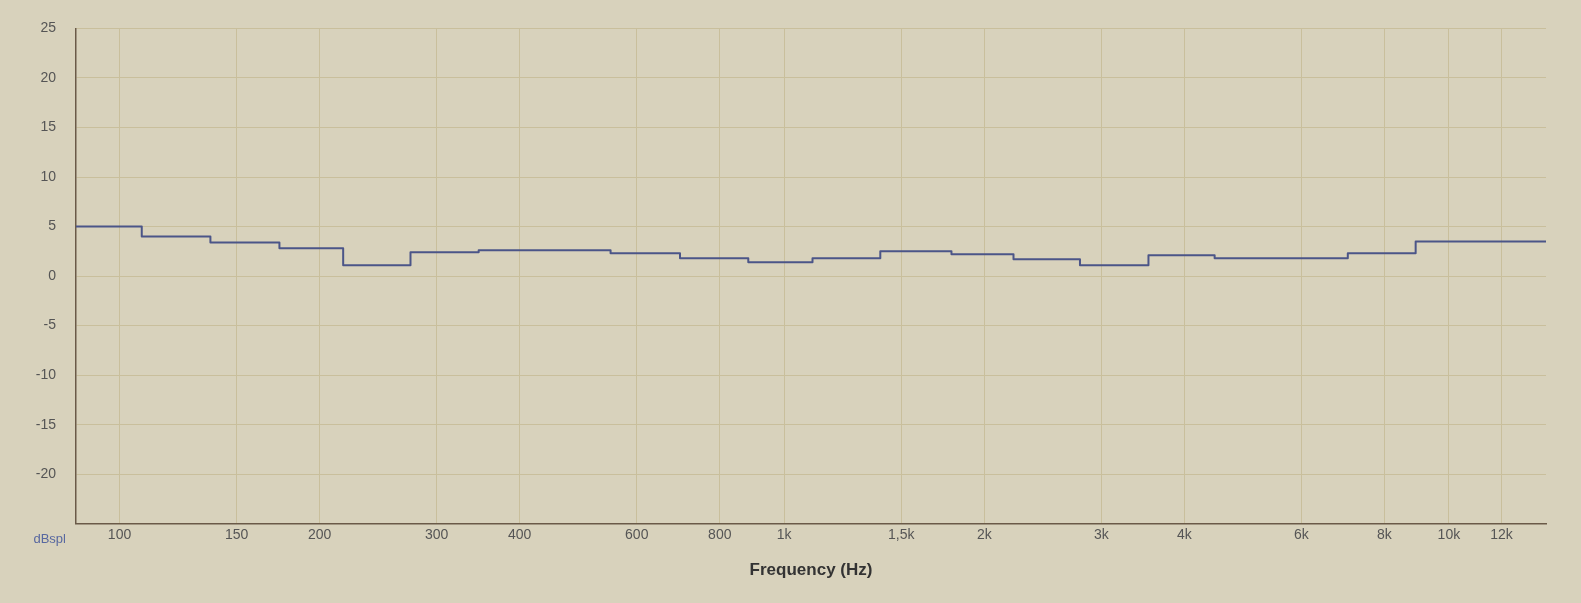 This screenshot has height=603, width=1581. What do you see at coordinates (48, 126) in the screenshot?
I see `y-tick-label: 15` at bounding box center [48, 126].